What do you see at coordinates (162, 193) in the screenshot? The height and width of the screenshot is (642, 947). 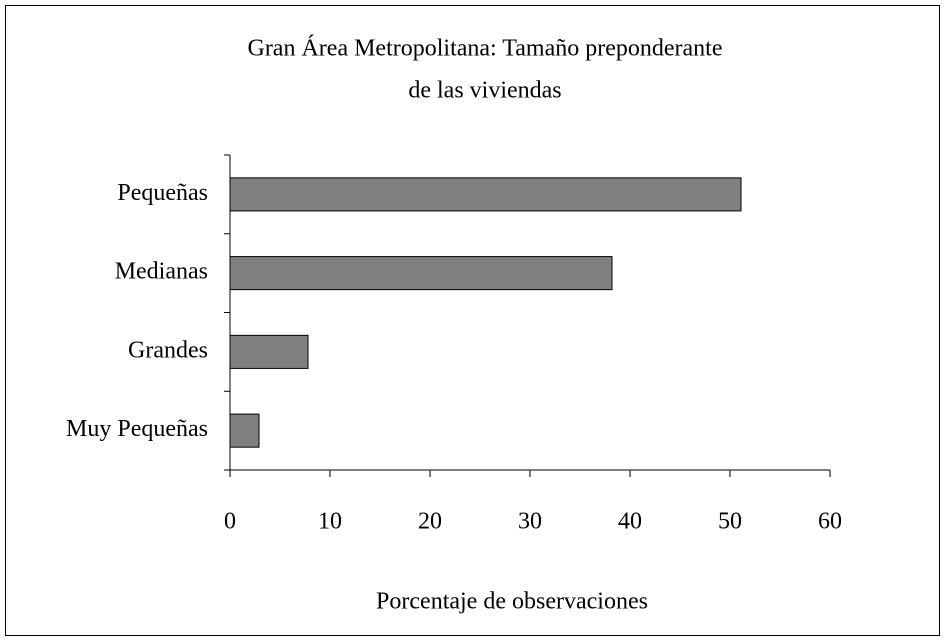 I see `y-tick-label: Pequeñas` at bounding box center [162, 193].